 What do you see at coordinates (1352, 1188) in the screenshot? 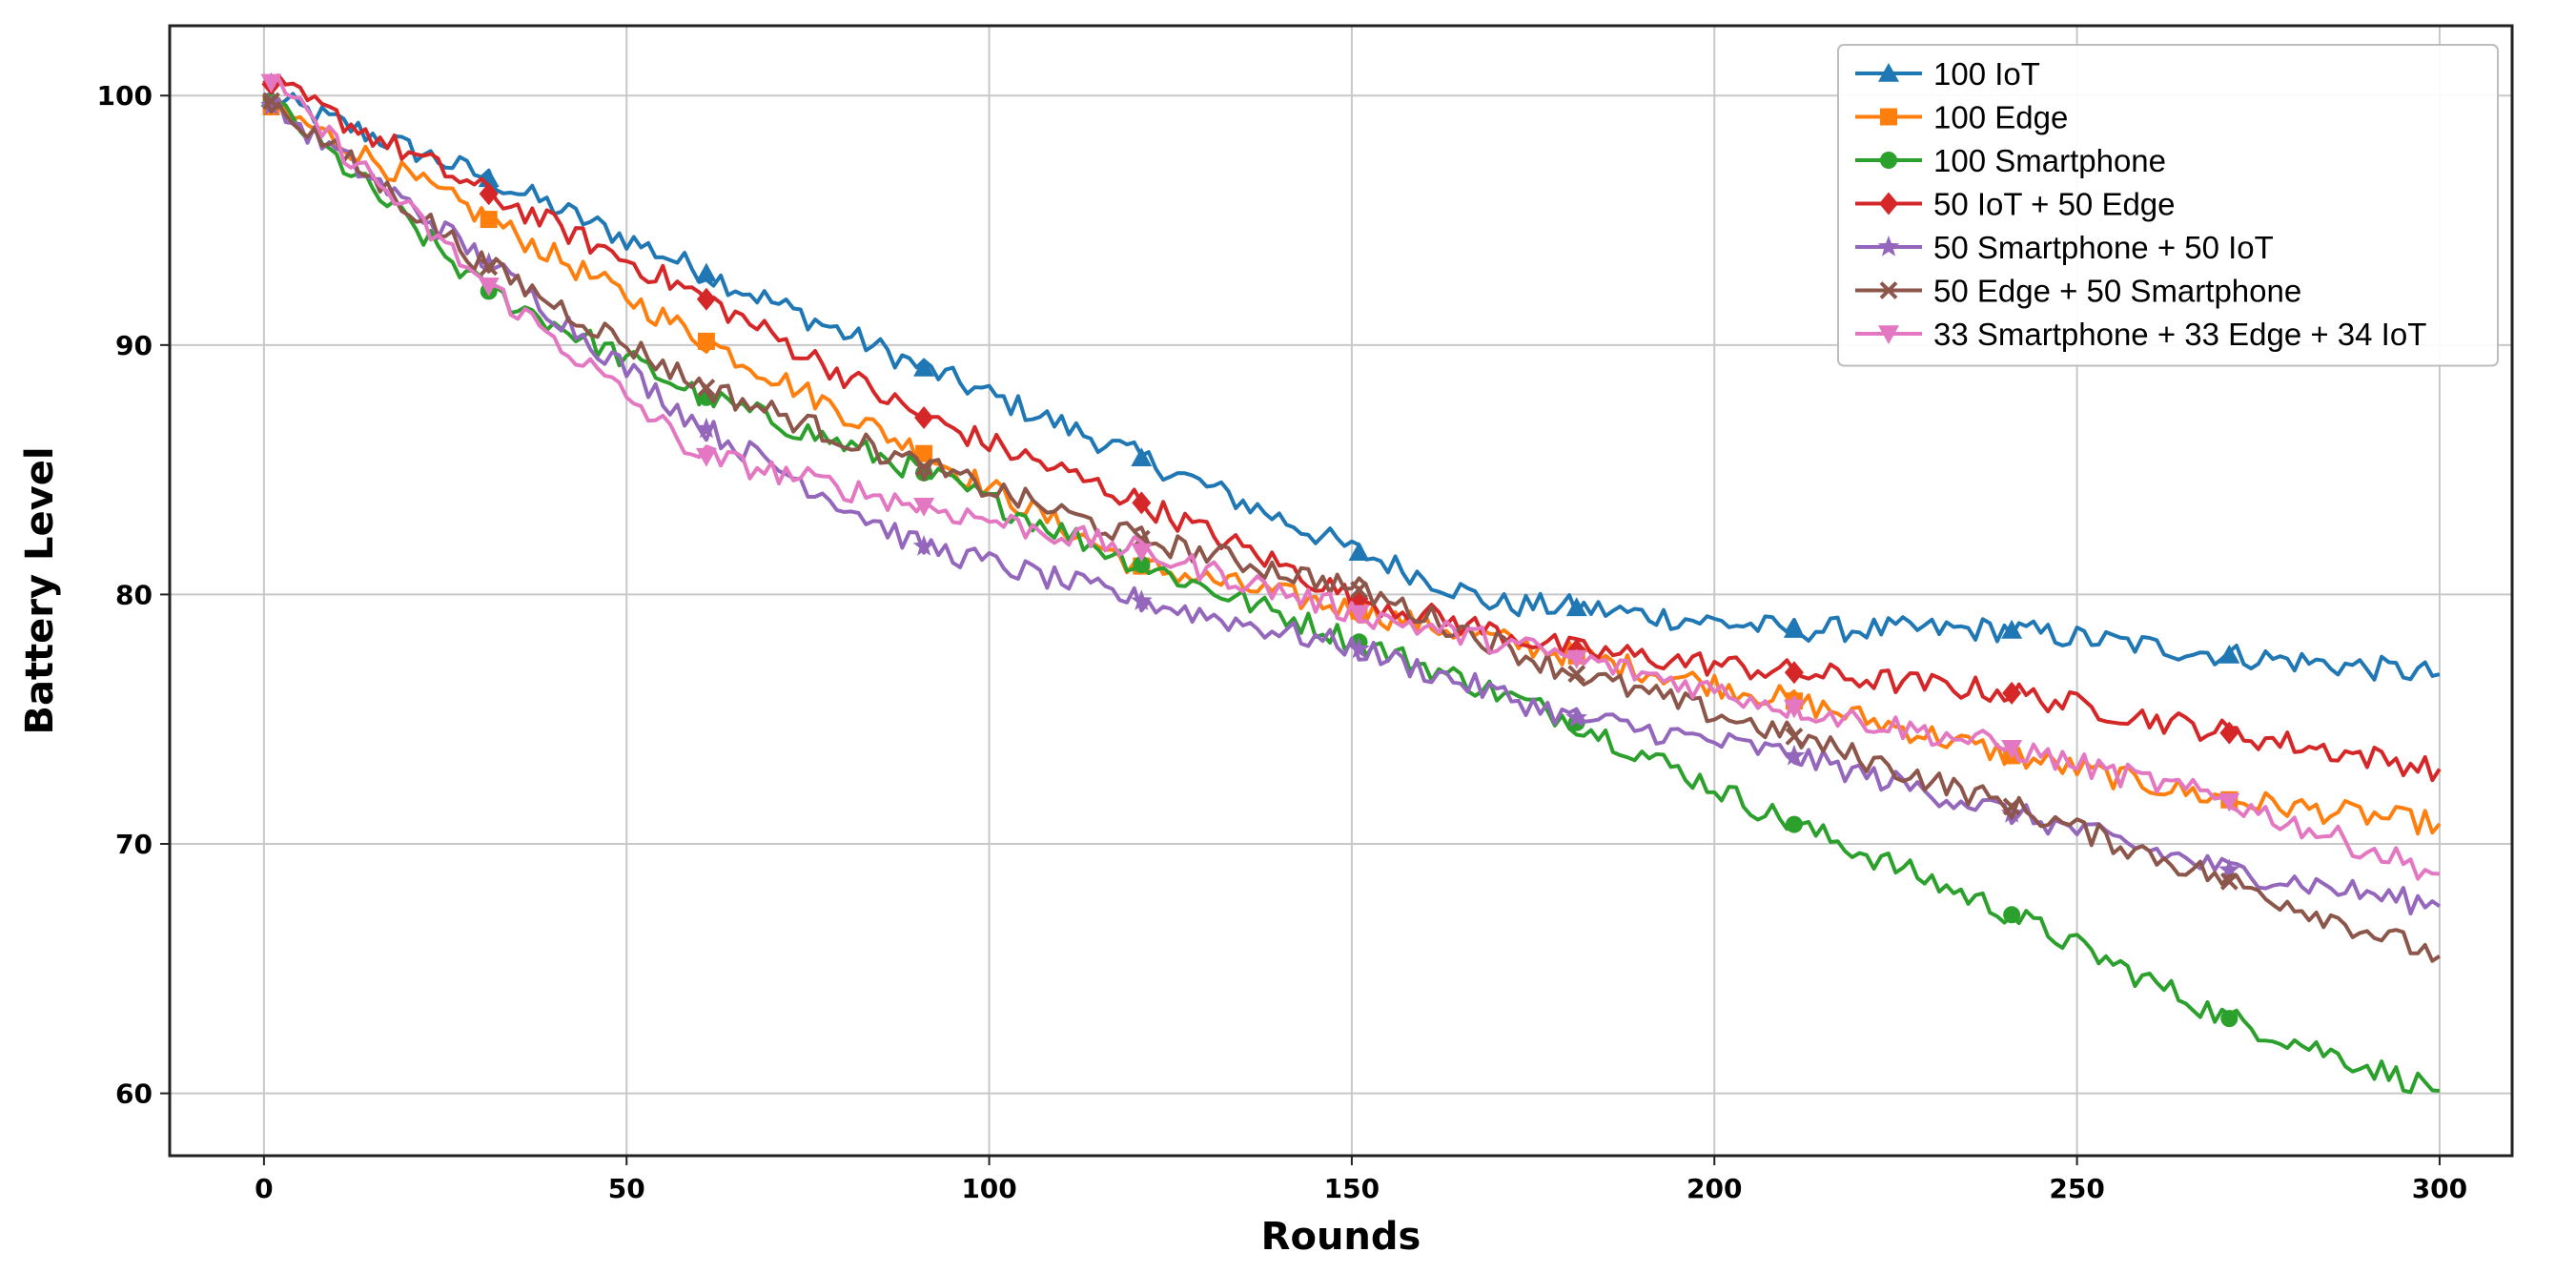
I see `x-tick-label: 150` at bounding box center [1352, 1188].